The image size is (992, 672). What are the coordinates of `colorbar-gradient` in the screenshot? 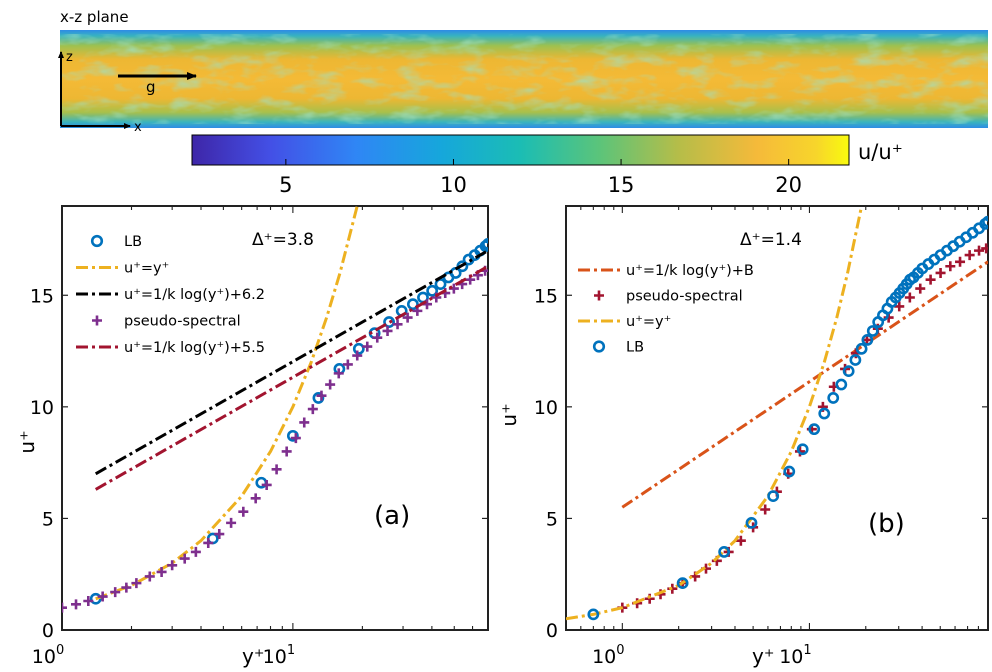 It's located at (520, 150).